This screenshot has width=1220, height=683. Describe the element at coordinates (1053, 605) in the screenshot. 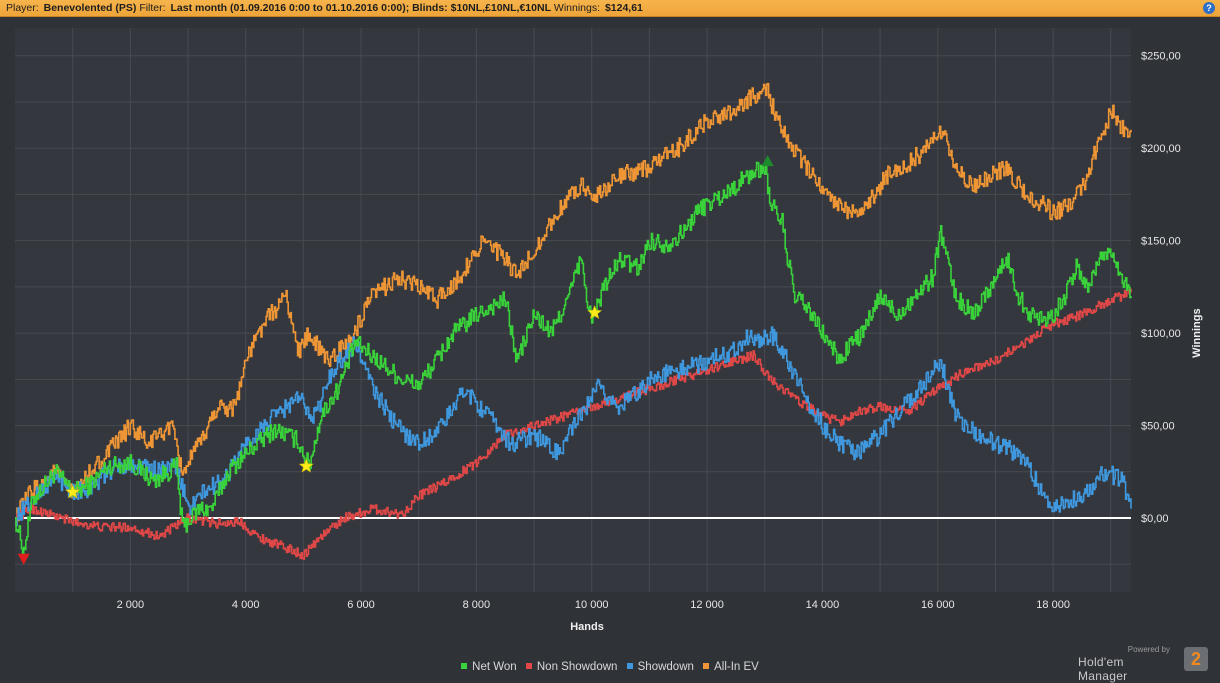

I see `x-tick-label: 18 000` at that location.